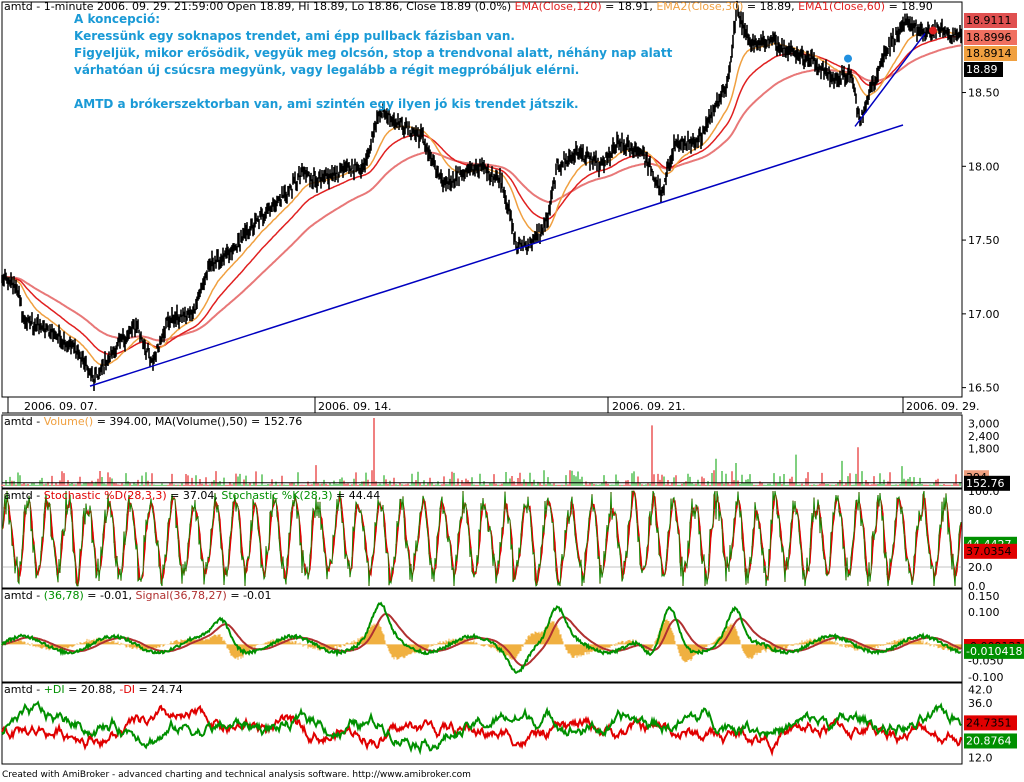 The width and height of the screenshot is (1024, 782). What do you see at coordinates (117, 19) in the screenshot?
I see `note-line: A koncepció:` at bounding box center [117, 19].